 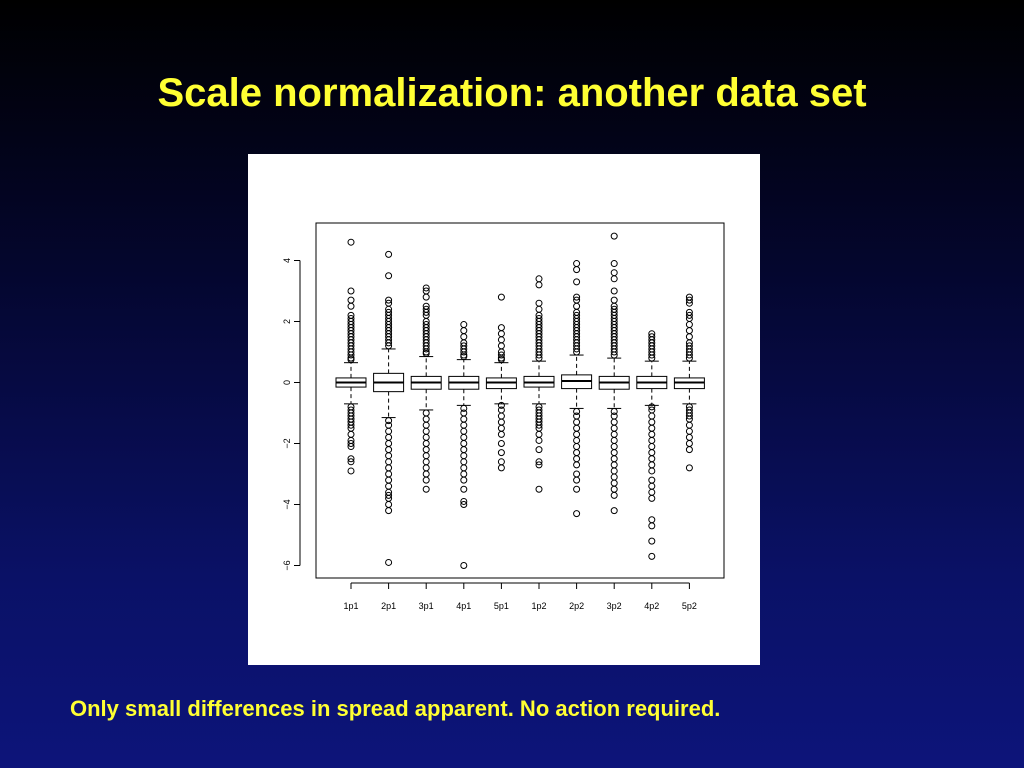 What do you see at coordinates (388, 606) in the screenshot?
I see `x-tick-label: 2p1` at bounding box center [388, 606].